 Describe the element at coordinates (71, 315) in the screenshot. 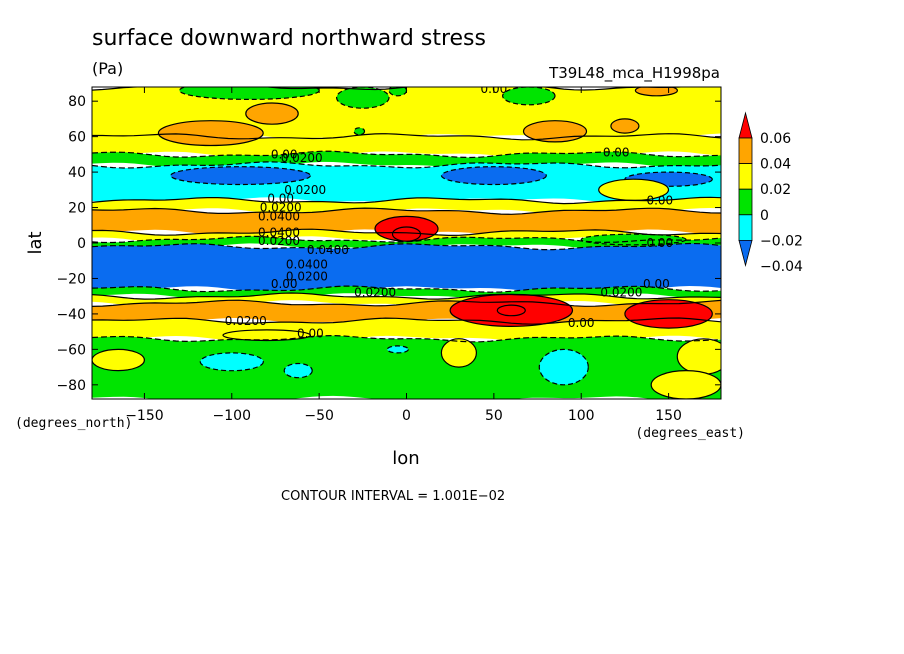

I see `y-tick-label: −40` at that location.